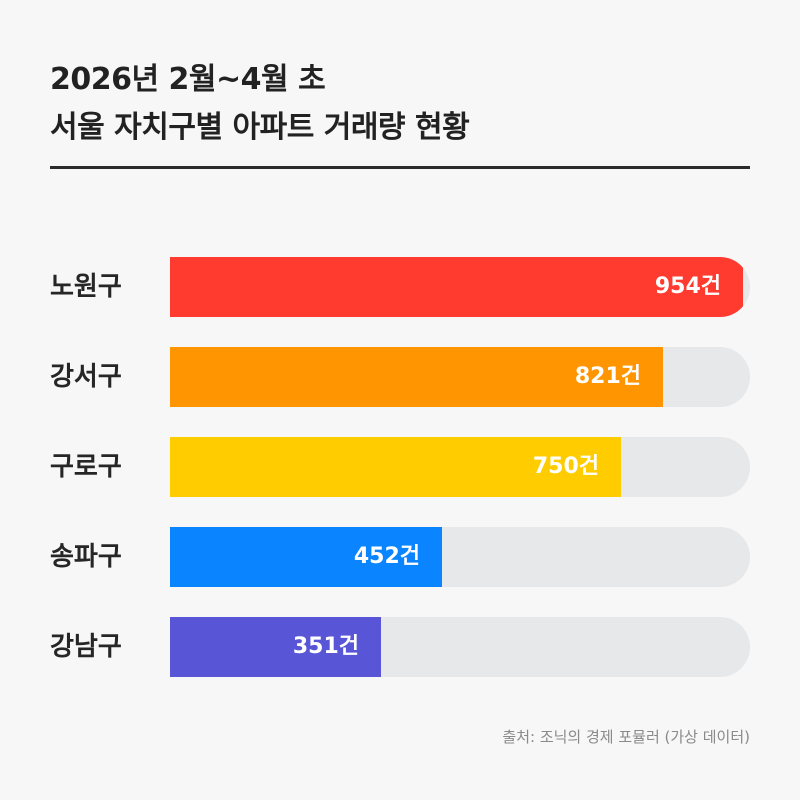 Image resolution: width=800 pixels, height=800 pixels. Describe the element at coordinates (325, 646) in the screenshot. I see `data-label: 351건` at that location.